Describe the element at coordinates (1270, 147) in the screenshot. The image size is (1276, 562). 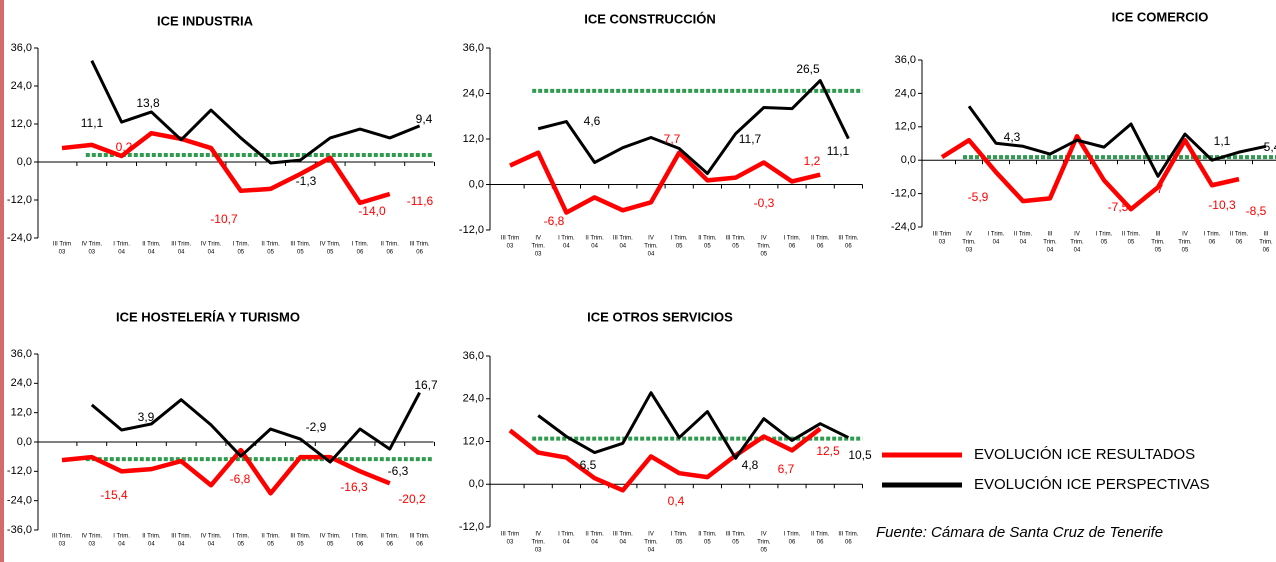
I see `annotation: 5,4` at that location.